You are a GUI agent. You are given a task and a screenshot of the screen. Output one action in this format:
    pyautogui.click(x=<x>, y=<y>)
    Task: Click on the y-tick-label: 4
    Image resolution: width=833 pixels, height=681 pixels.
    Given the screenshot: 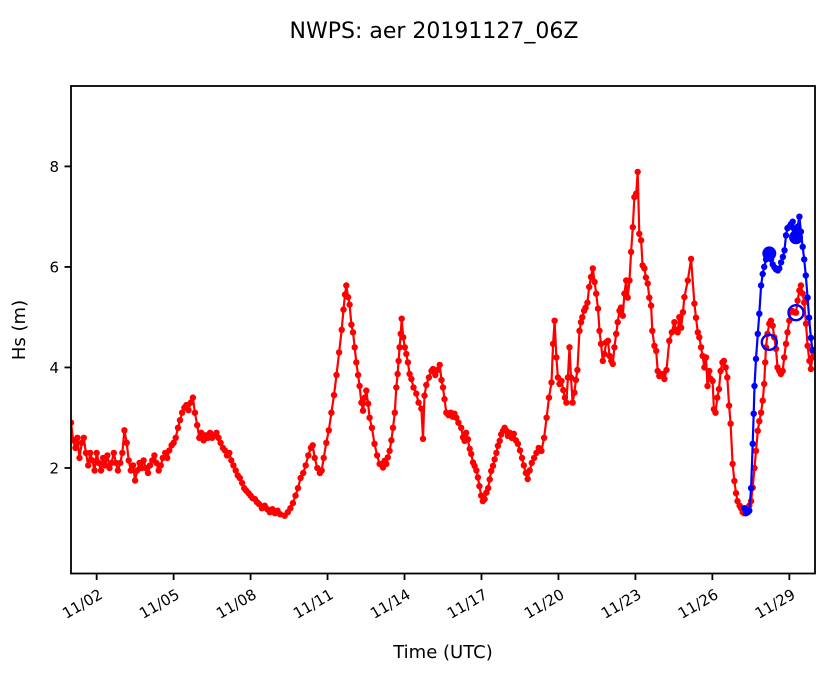 What is the action you would take?
    pyautogui.click(x=54, y=368)
    